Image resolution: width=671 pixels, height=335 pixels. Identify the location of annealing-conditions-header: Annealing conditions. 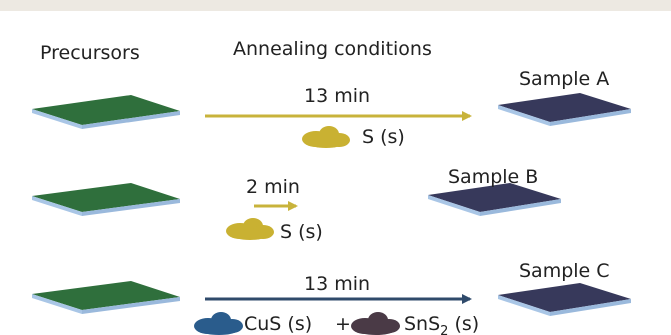
(332, 49).